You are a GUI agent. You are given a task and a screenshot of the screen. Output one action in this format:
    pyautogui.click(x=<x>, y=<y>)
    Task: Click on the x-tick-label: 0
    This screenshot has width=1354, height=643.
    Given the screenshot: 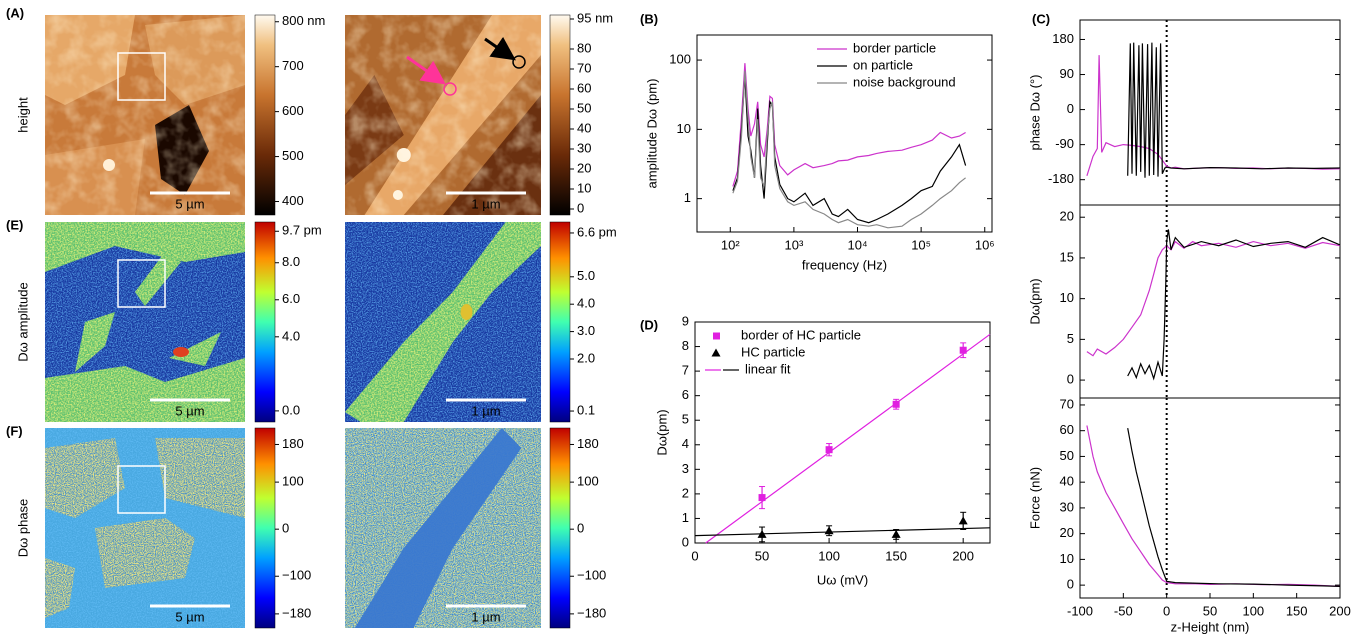 What is the action you would take?
    pyautogui.click(x=694, y=555)
    